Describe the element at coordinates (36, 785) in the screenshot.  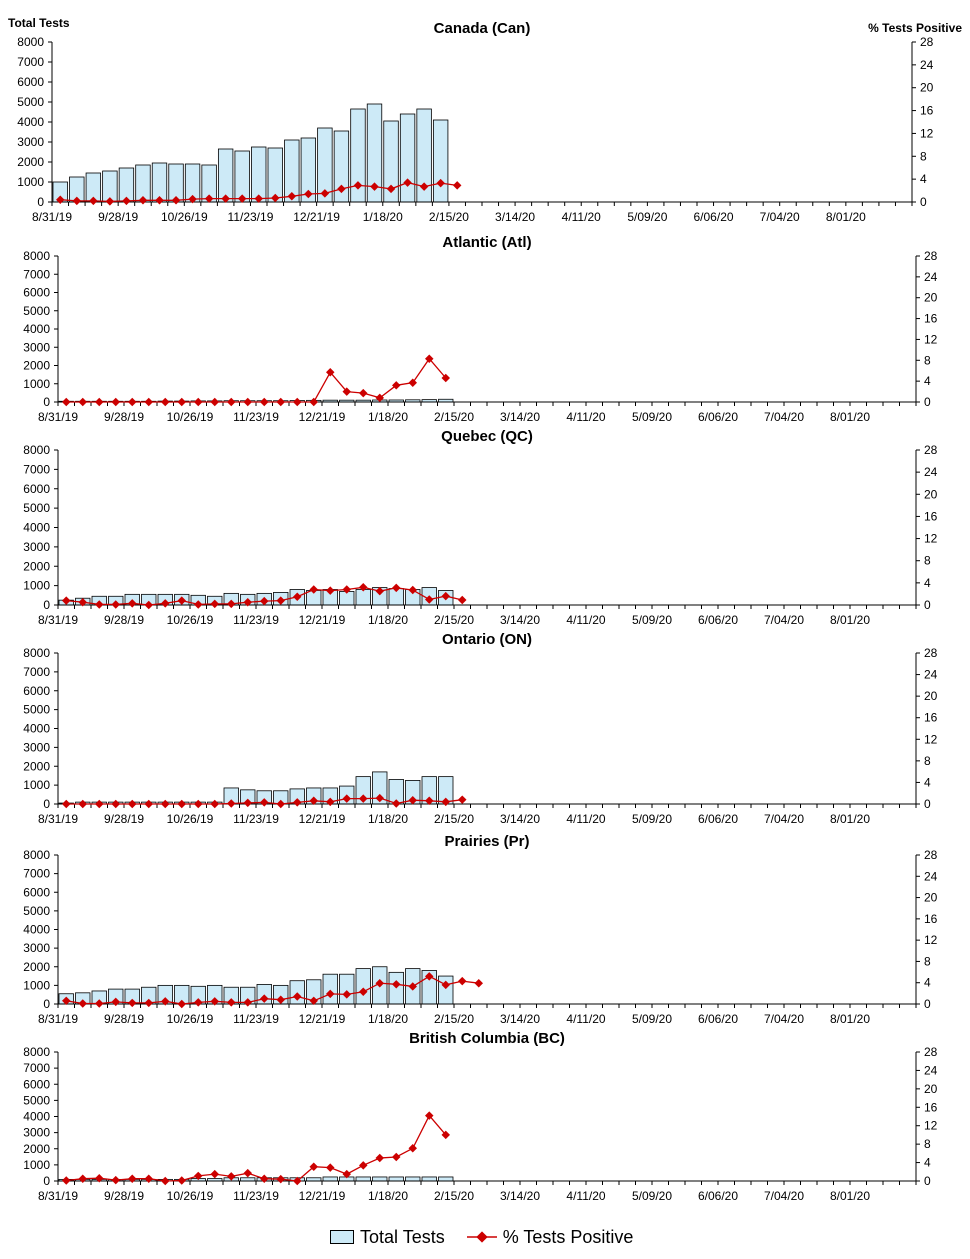
I see `panel-4-ytick-left-label: 1000` at that location.